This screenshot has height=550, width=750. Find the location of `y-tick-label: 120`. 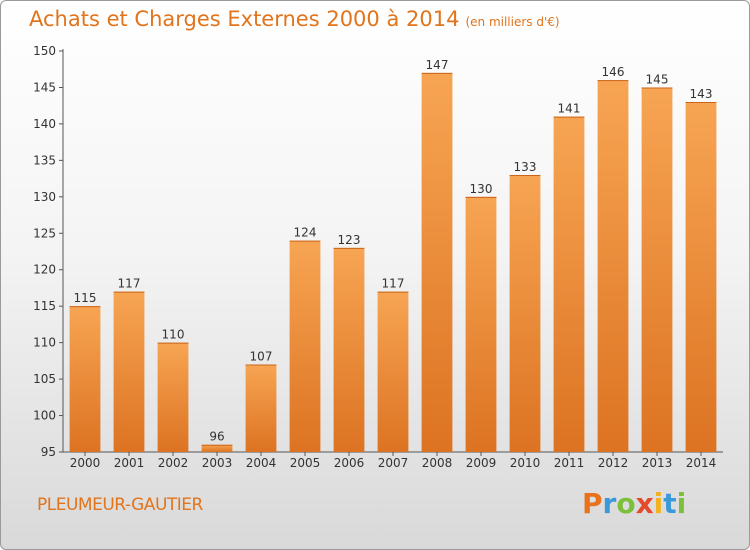

y-tick-label: 120 is located at coordinates (44, 270).